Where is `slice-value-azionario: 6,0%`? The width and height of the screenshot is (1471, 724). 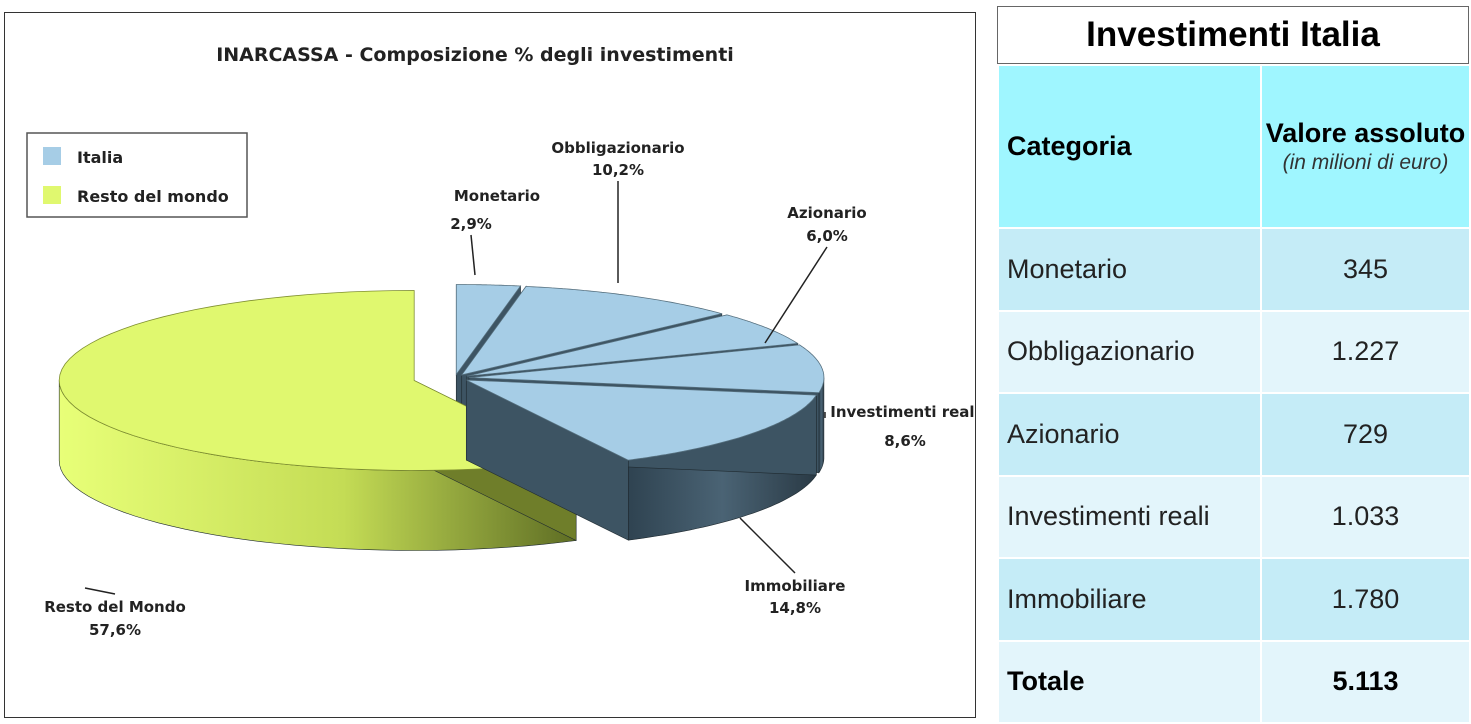
slice-value-azionario: 6,0% is located at coordinates (827, 236).